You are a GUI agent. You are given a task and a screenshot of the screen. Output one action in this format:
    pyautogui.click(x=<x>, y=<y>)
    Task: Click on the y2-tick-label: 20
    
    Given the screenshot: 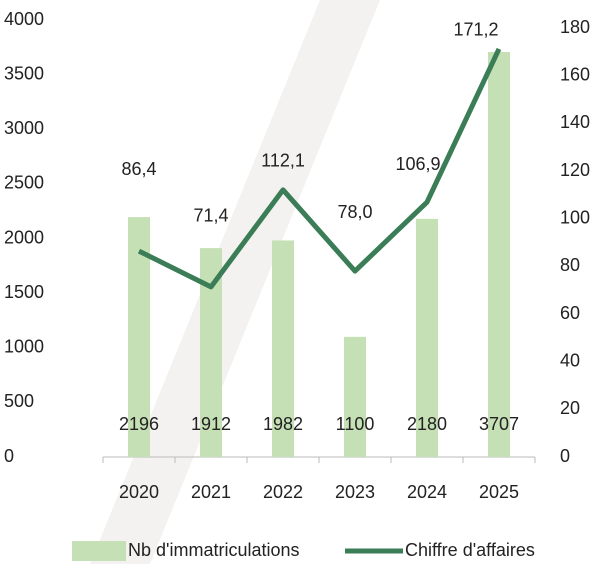 What is the action you would take?
    pyautogui.click(x=570, y=408)
    